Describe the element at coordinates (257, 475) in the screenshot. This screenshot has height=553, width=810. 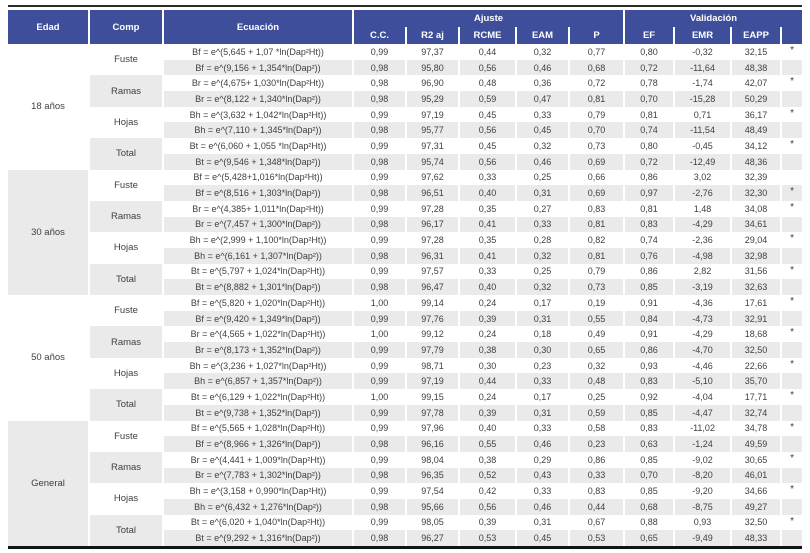
I see `equation-cell: Br = e^(7,783 + 1,302*ln(Dap²))` at that location.